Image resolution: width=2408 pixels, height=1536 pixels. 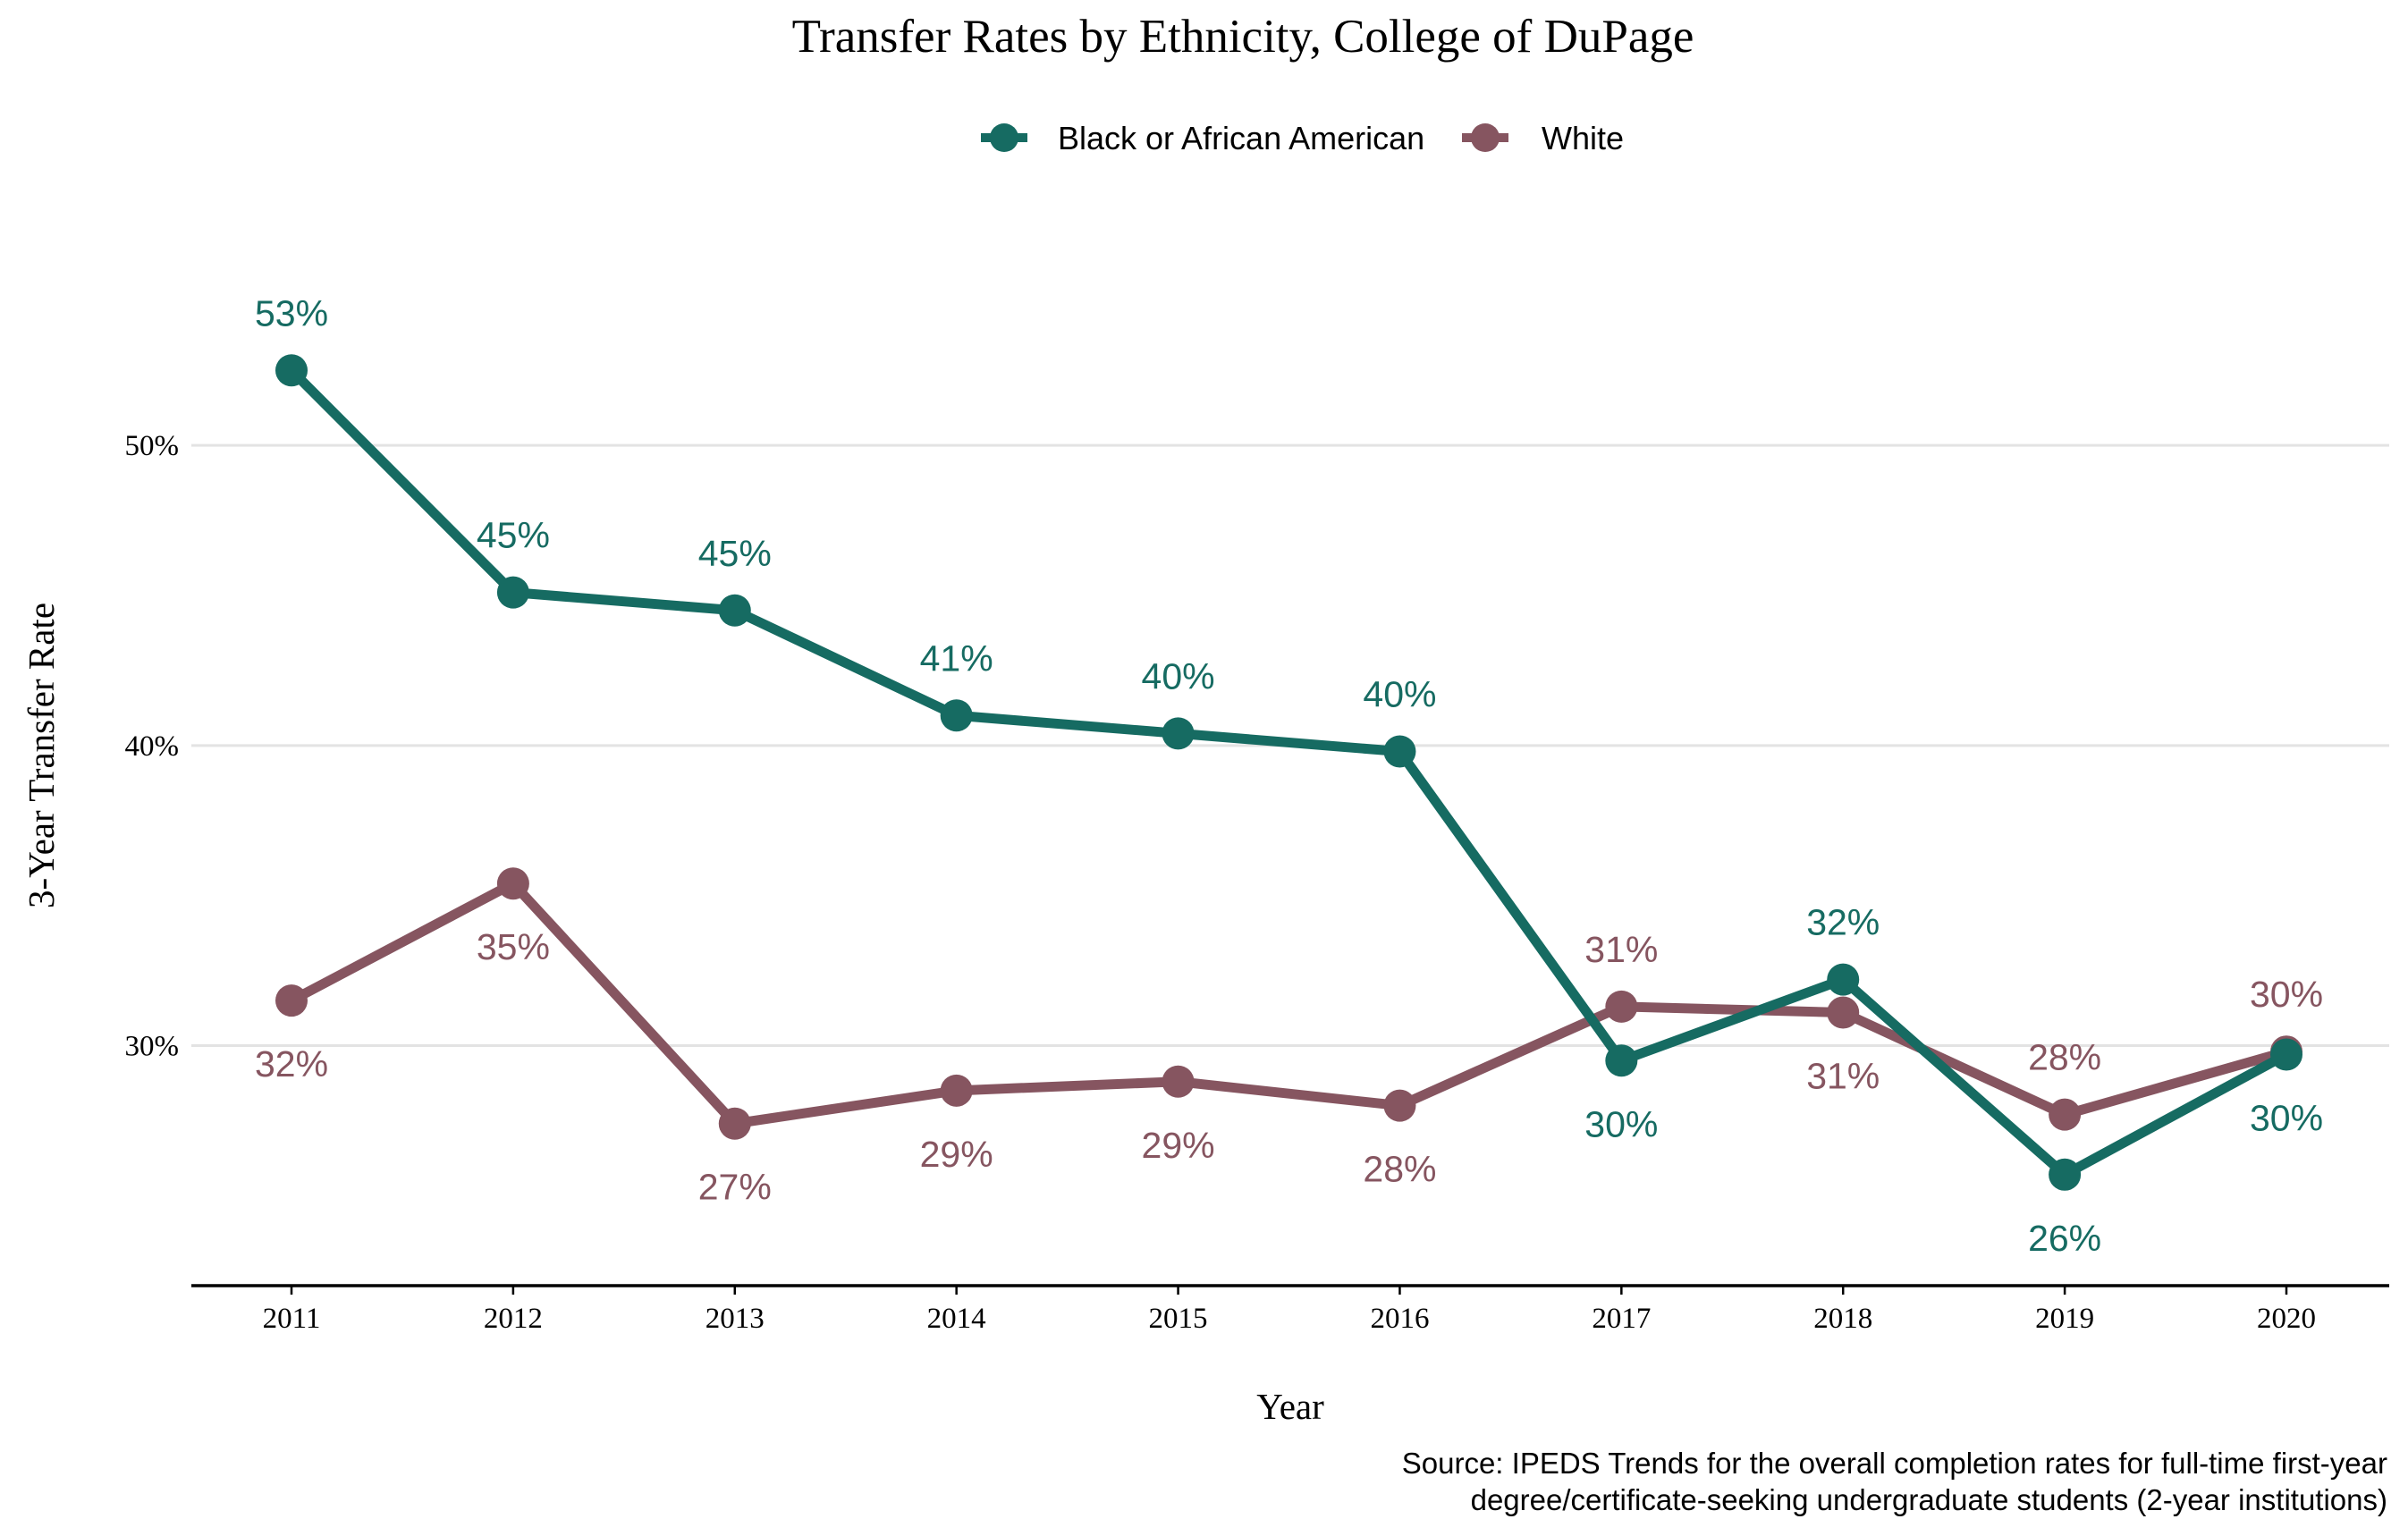 I want to click on data-label-white: 30%, so click(x=2286, y=994).